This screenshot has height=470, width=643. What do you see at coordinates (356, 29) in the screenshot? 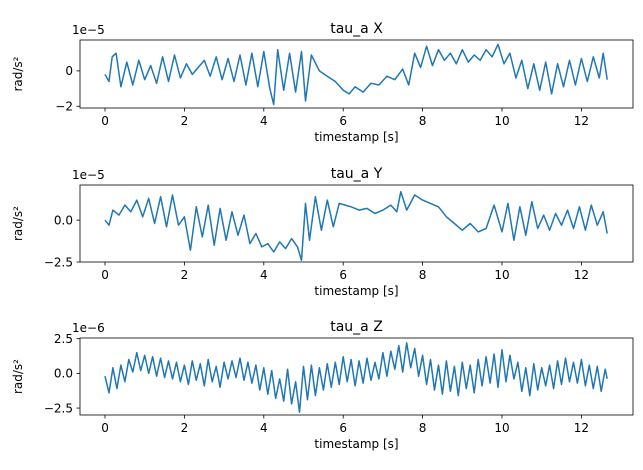
I see `chart-title: tau_a X` at bounding box center [356, 29].